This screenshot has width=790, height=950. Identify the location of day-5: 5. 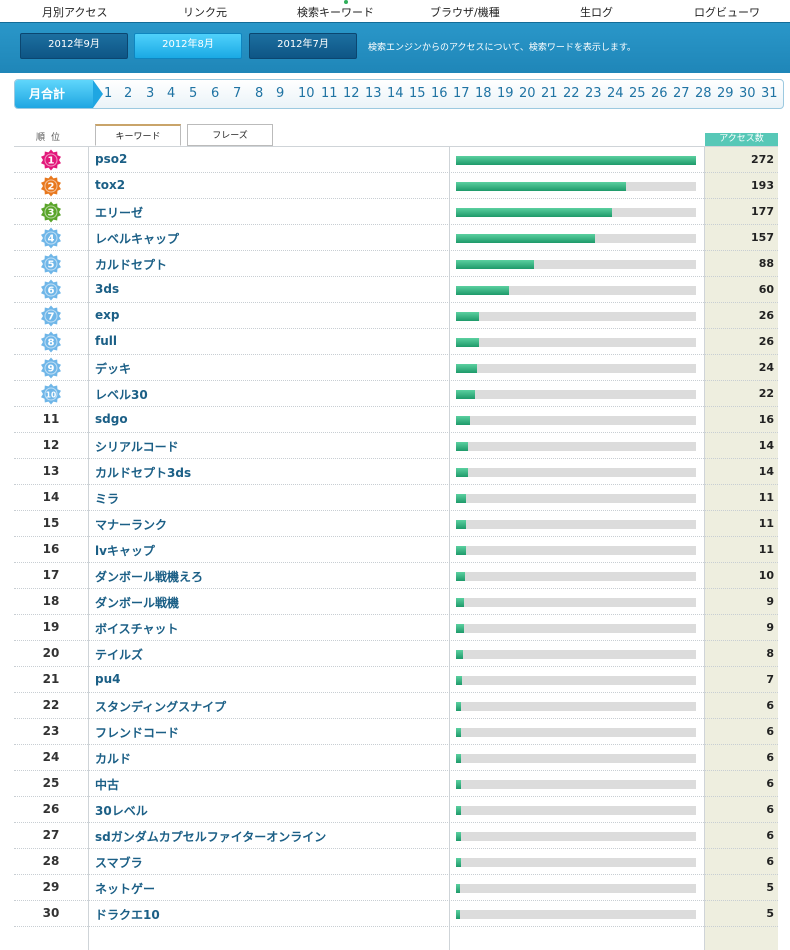
(193, 93).